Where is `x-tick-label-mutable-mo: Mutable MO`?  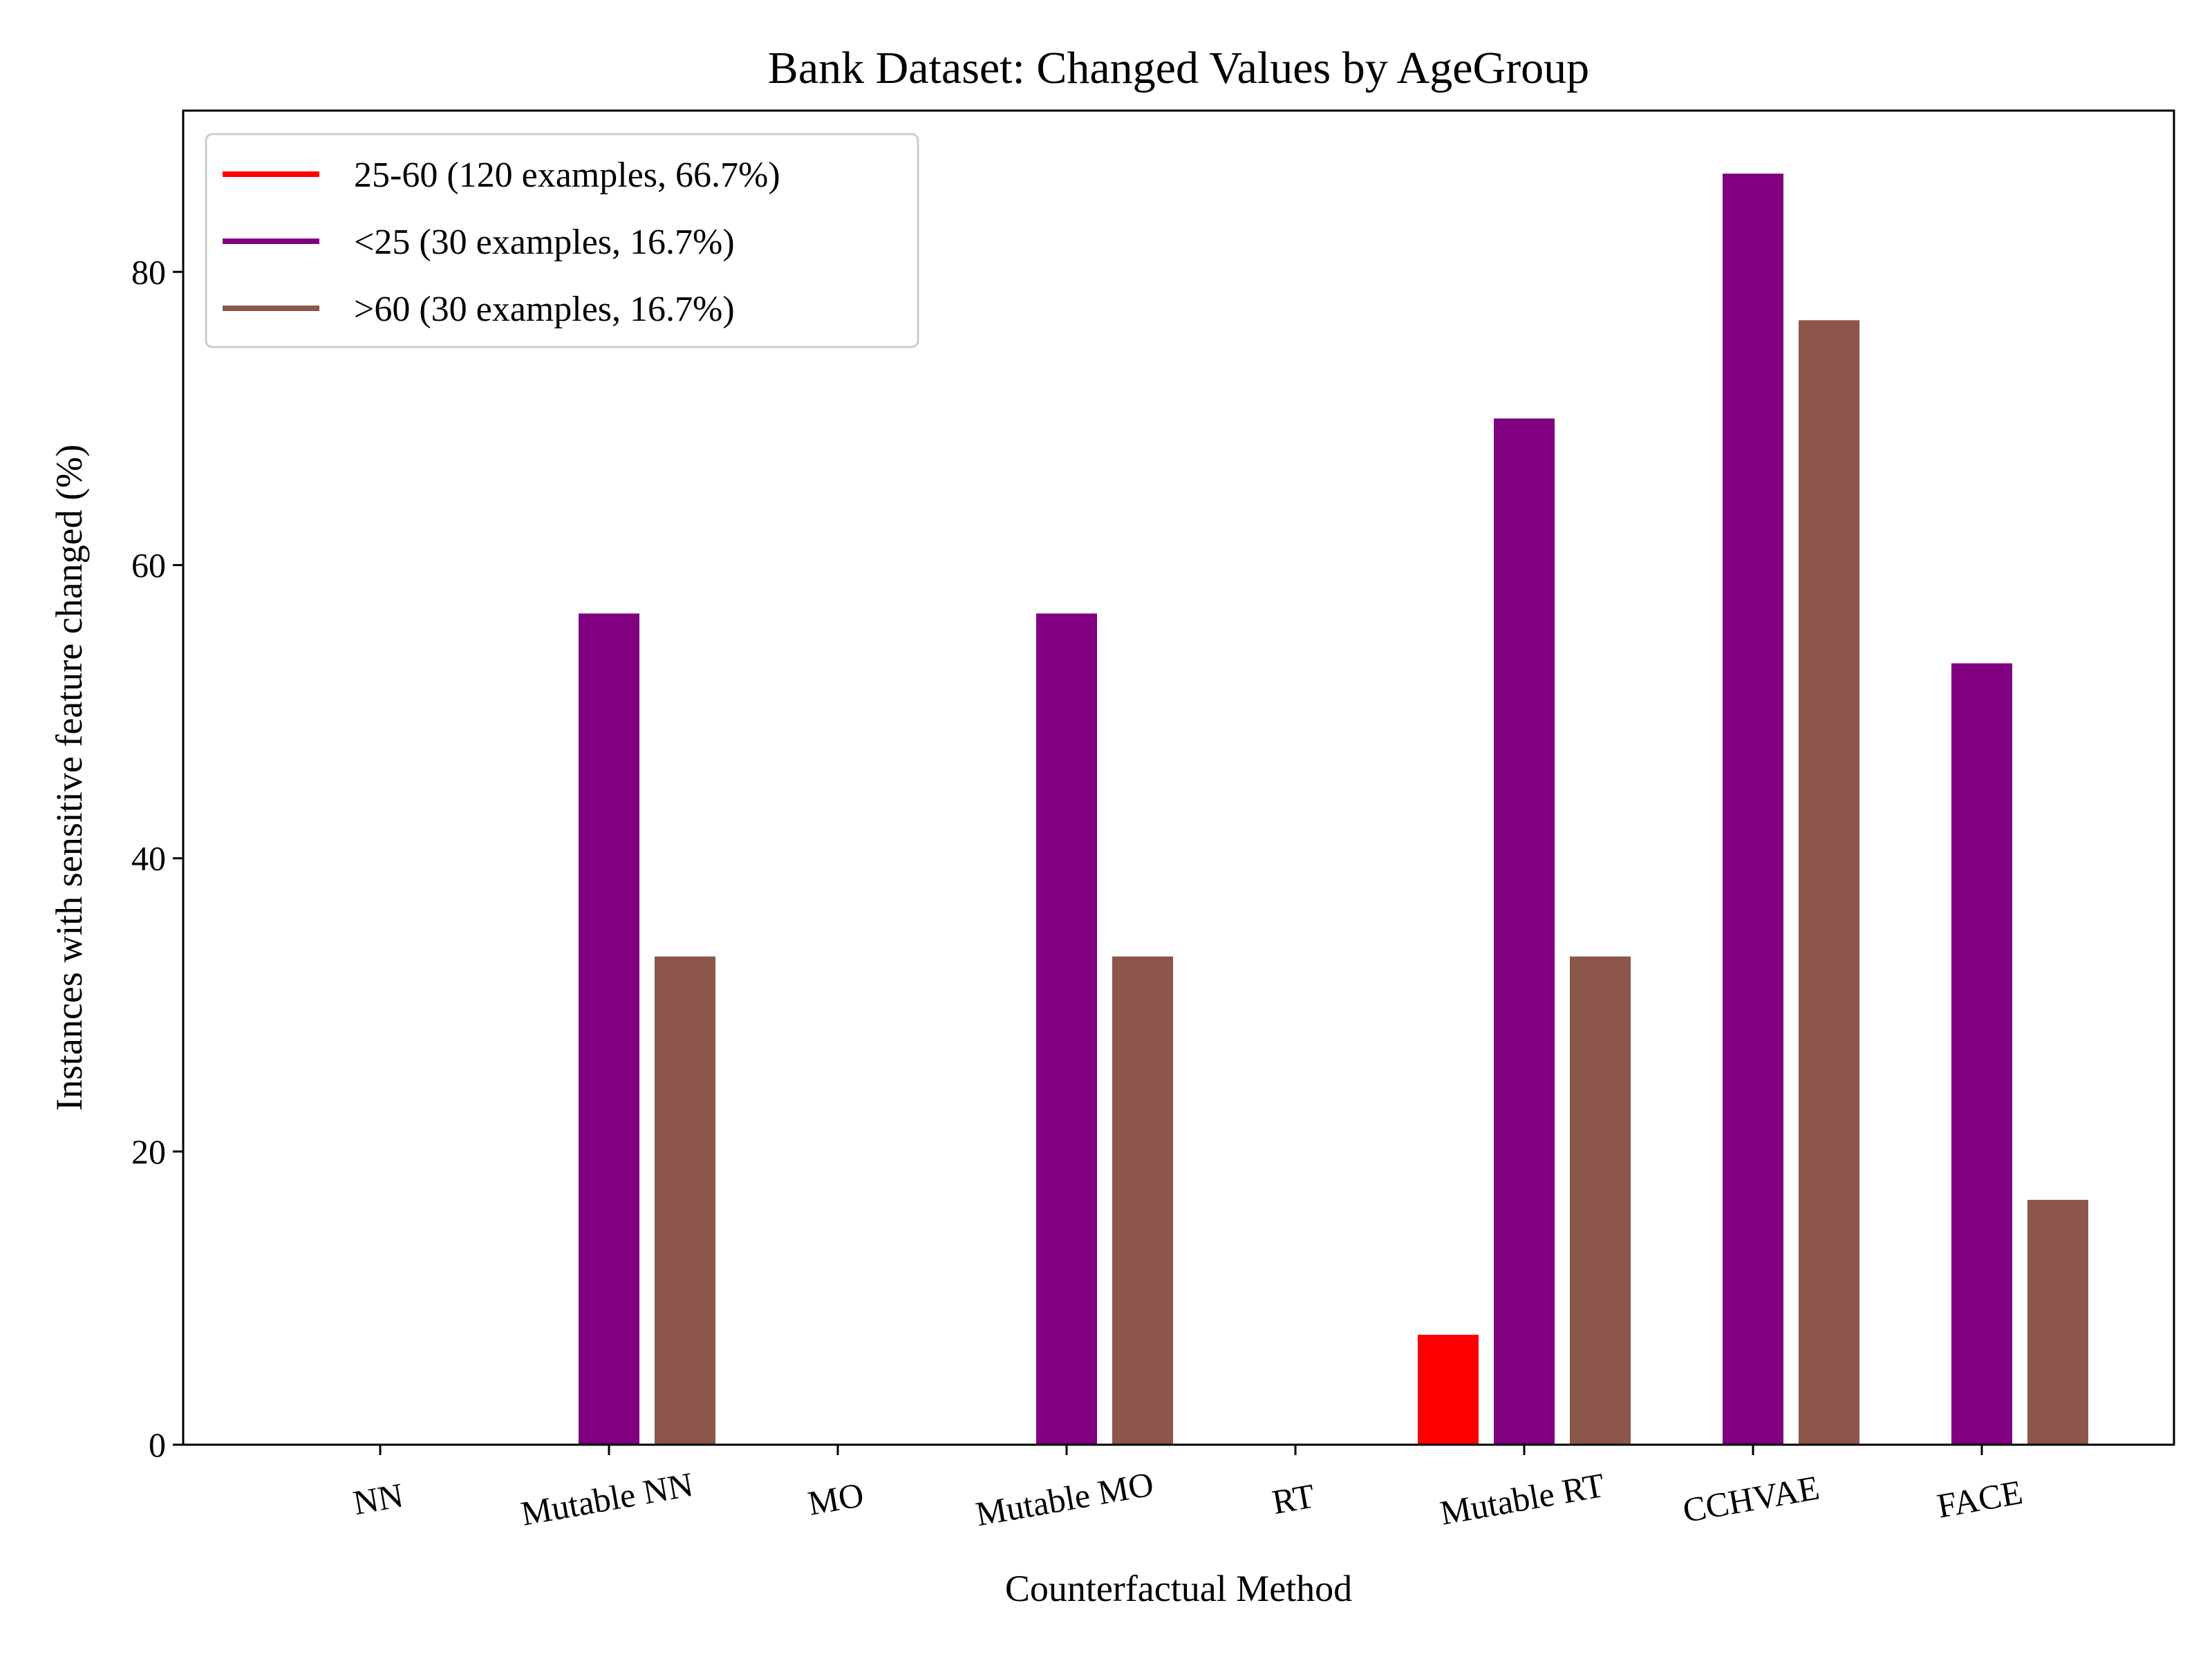
x-tick-label-mutable-mo: Mutable MO is located at coordinates (1064, 1498).